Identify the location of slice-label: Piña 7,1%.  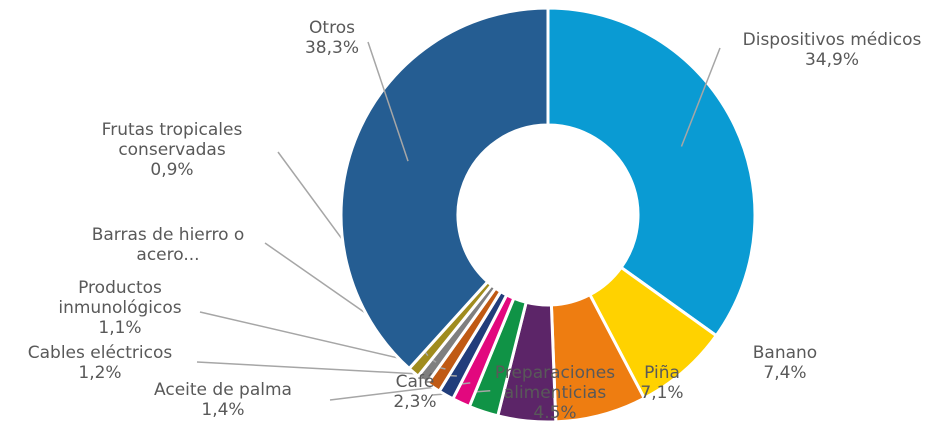
(662, 383).